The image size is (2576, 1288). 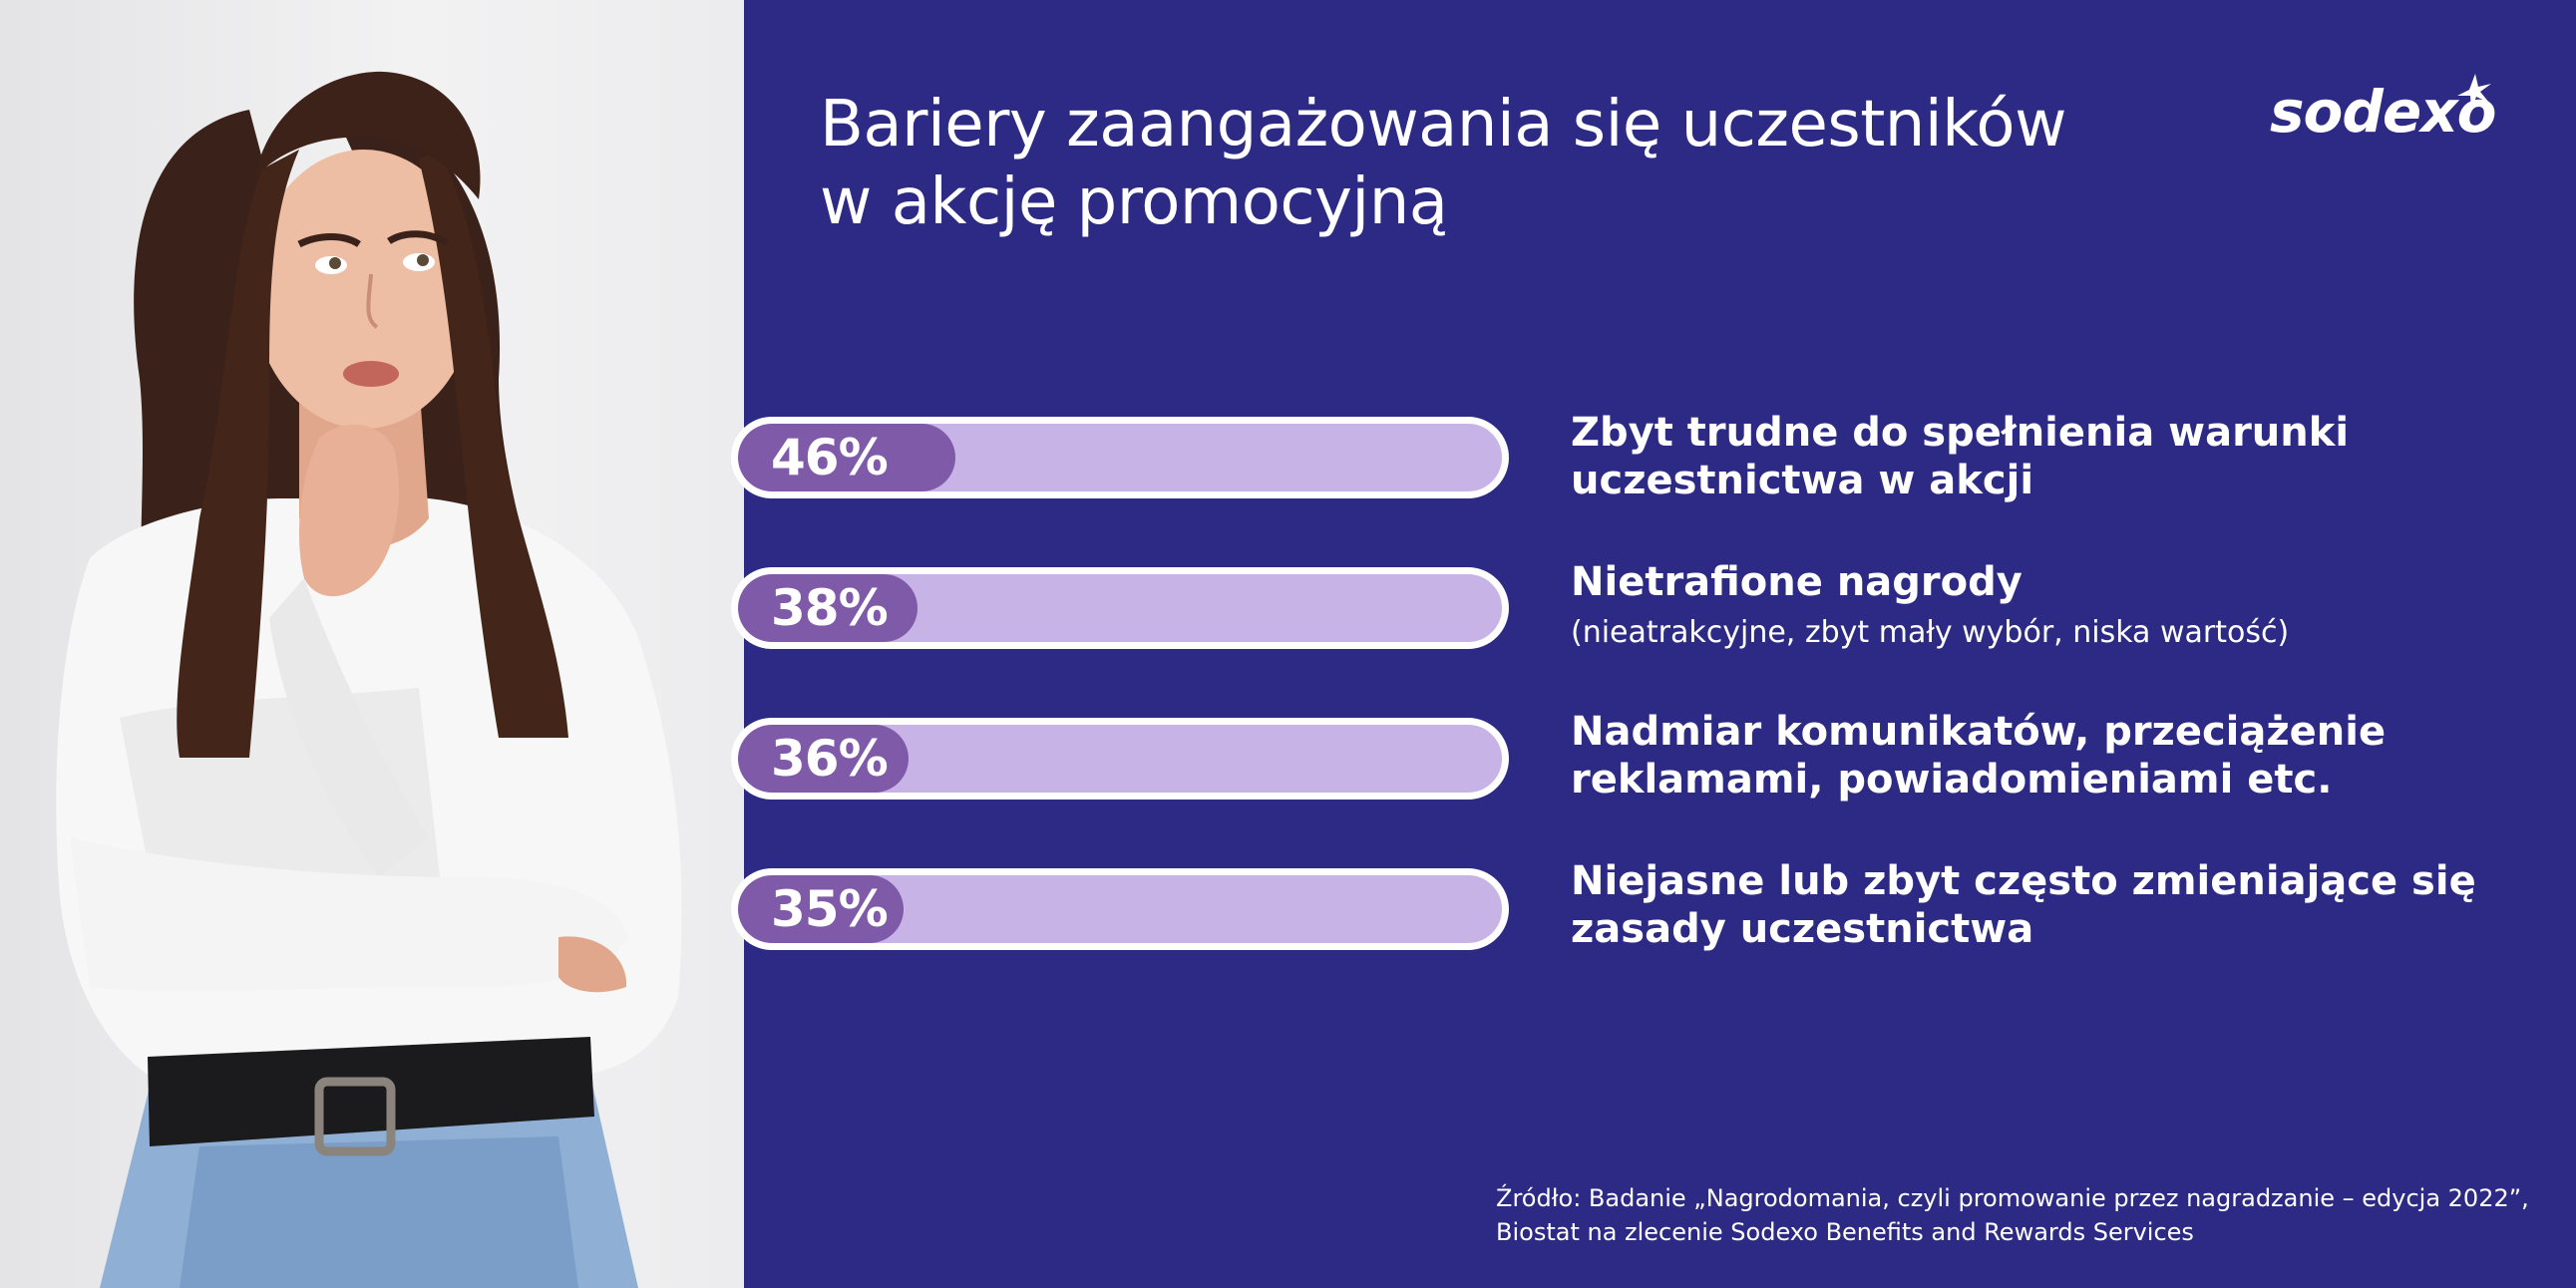 I want to click on bar-row: 38%, so click(x=1120, y=608).